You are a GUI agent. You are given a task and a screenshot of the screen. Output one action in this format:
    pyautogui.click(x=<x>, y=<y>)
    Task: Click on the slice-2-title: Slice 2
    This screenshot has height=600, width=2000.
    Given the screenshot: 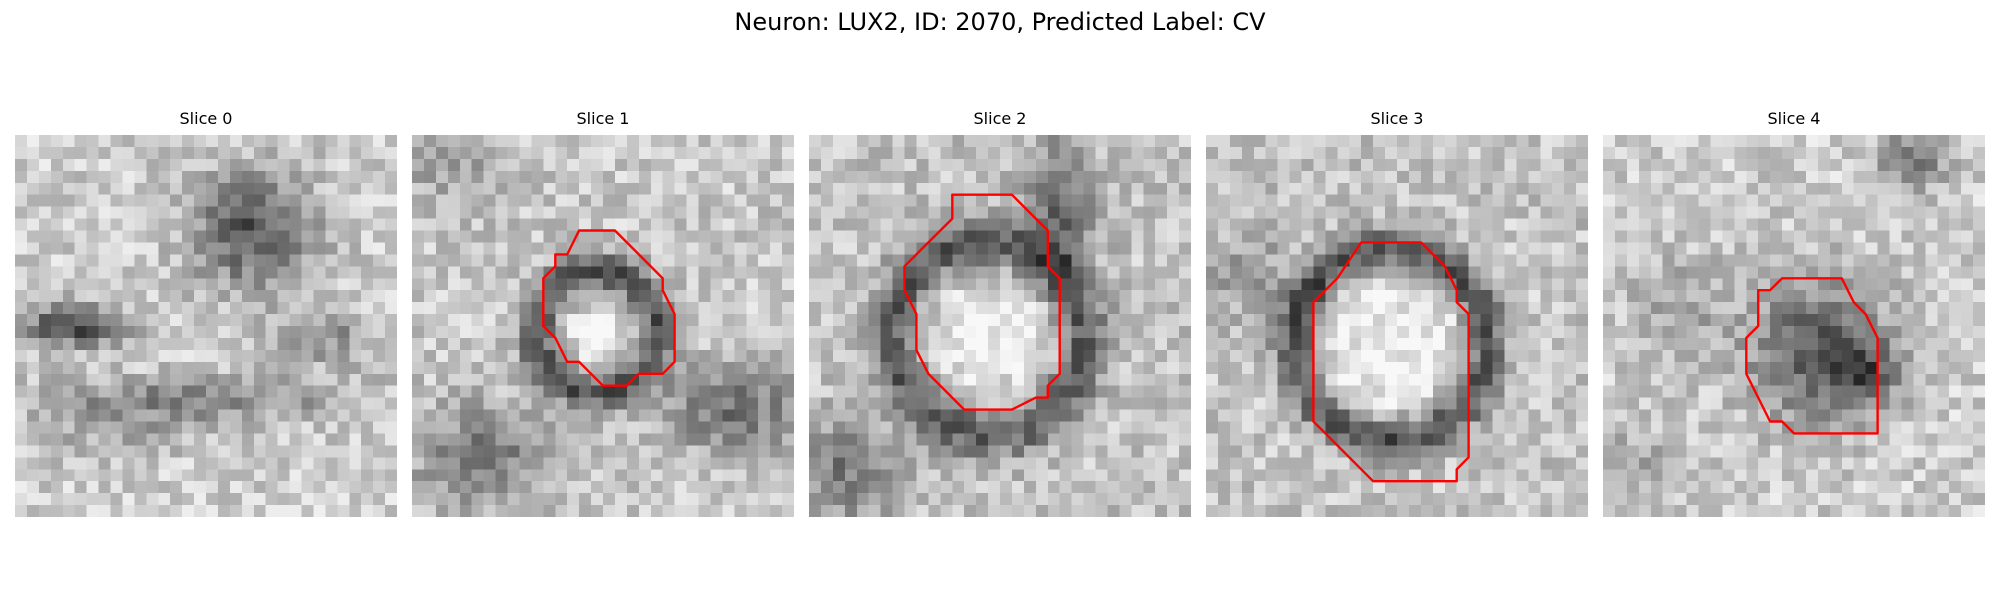 What is the action you would take?
    pyautogui.click(x=1000, y=118)
    